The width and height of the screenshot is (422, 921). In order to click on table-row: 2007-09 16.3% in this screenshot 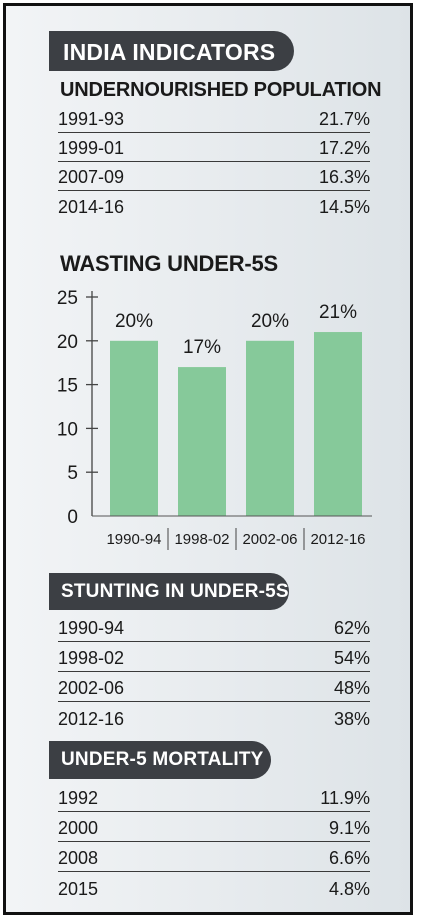, I will do `click(214, 178)`.